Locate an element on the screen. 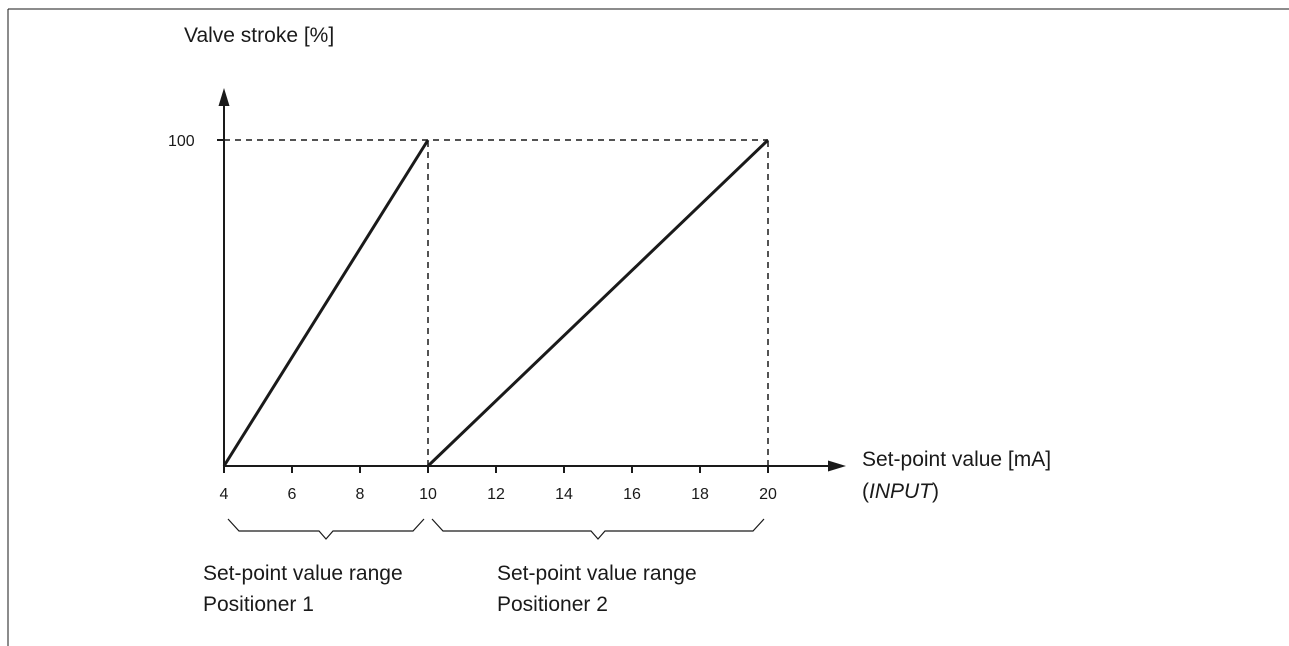 This screenshot has height=646, width=1289. x-axis-subtitle: (INPUT) is located at coordinates (900, 491).